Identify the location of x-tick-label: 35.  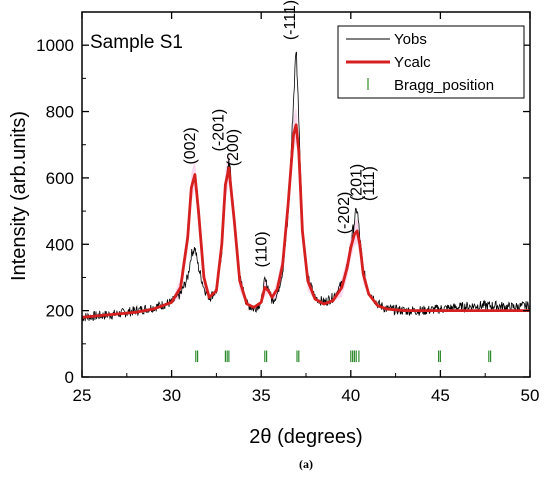
(261, 395).